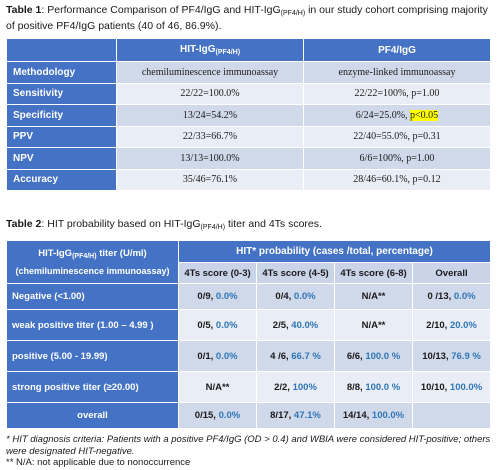 The height and width of the screenshot is (470, 500). What do you see at coordinates (61, 158) in the screenshot?
I see `row-label-npv: NPV` at bounding box center [61, 158].